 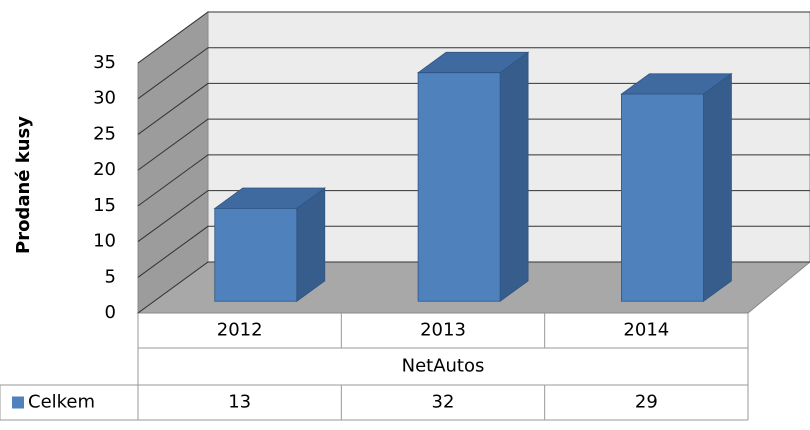 What do you see at coordinates (110, 312) in the screenshot?
I see `y-tick-label: 0` at bounding box center [110, 312].